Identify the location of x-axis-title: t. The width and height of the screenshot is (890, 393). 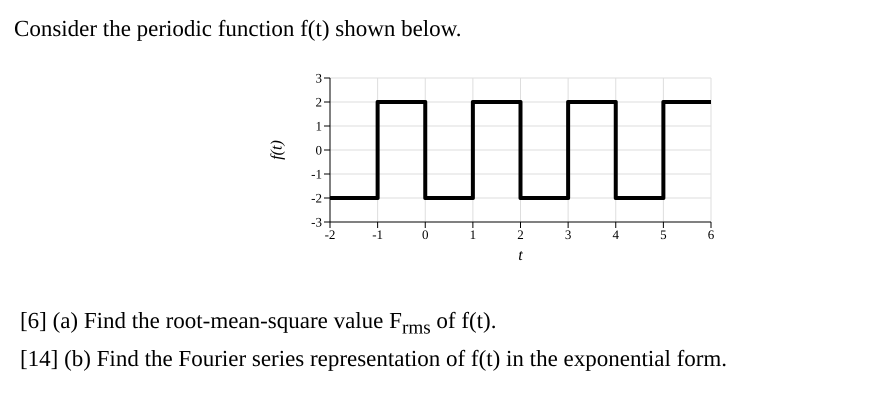
(521, 255).